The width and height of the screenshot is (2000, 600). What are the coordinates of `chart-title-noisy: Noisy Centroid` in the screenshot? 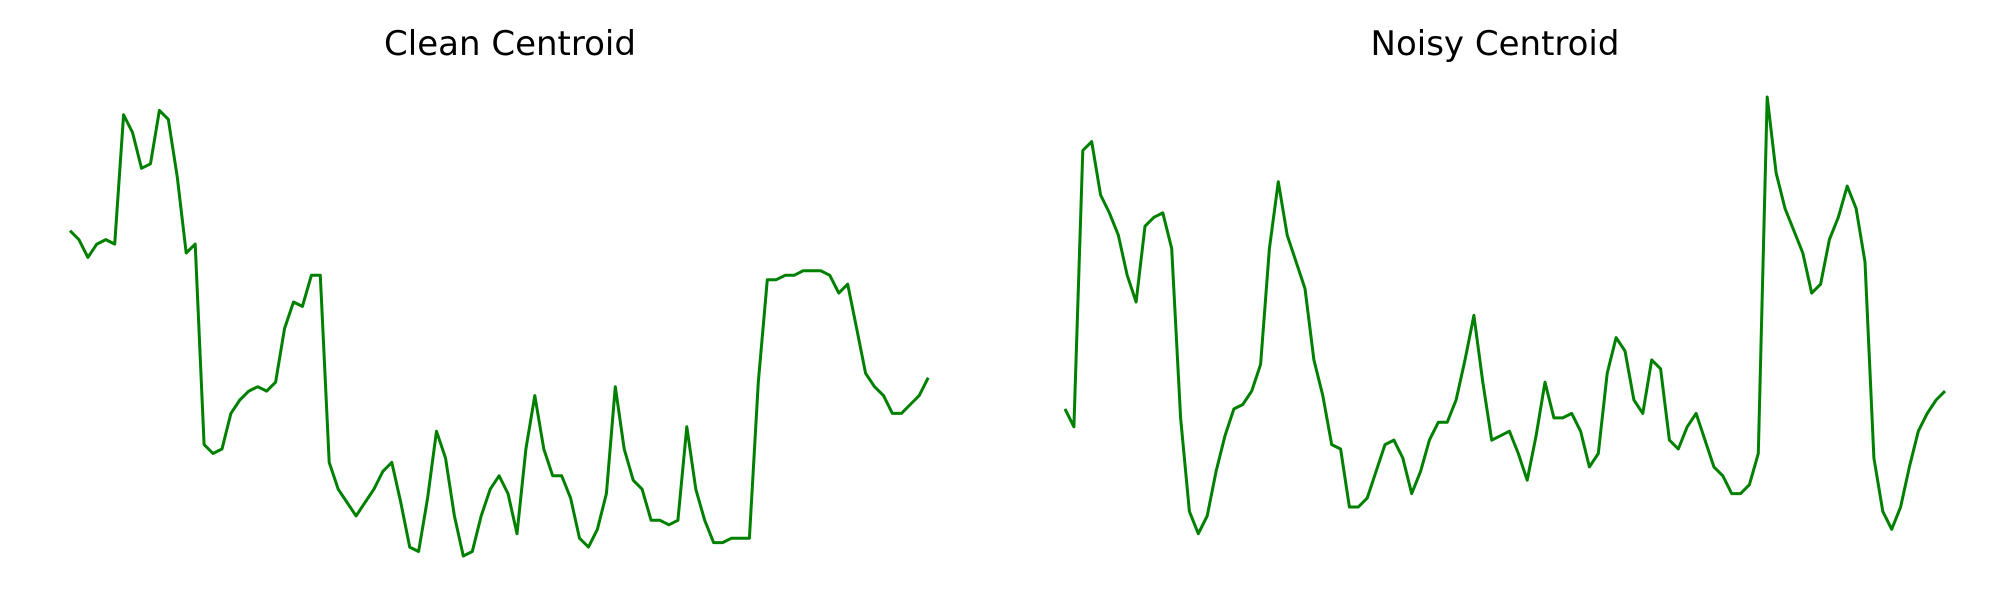 It's located at (1495, 44).